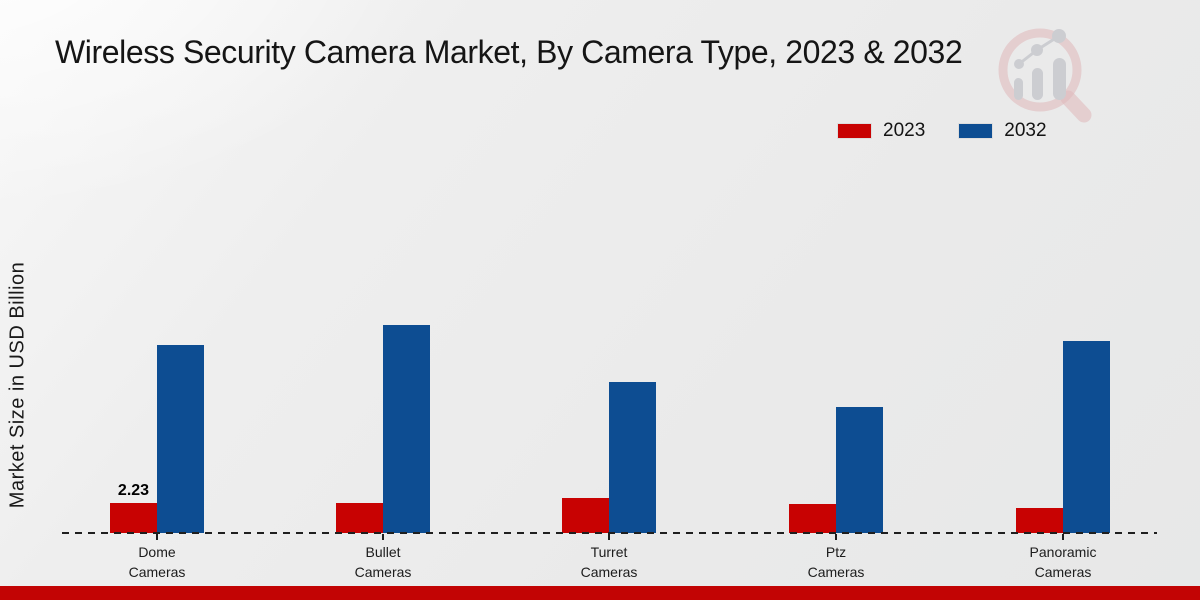  What do you see at coordinates (359, 518) in the screenshot?
I see `bar-2023-bullet-cameras` at bounding box center [359, 518].